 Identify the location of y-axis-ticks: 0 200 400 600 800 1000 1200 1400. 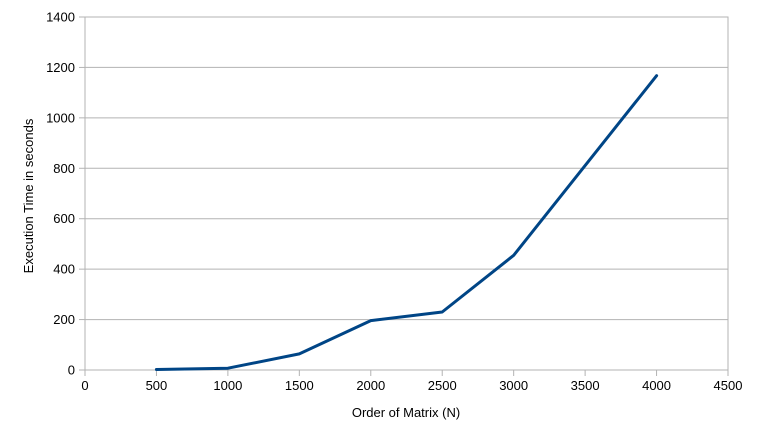
(65, 194).